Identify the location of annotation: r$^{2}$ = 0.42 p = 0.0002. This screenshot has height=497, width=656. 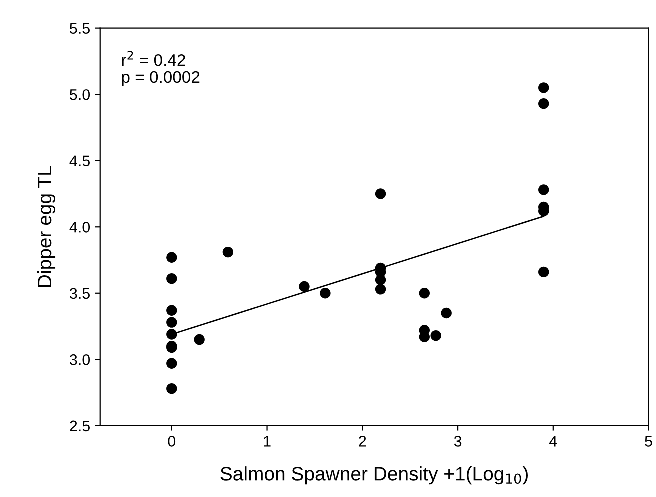
(161, 68).